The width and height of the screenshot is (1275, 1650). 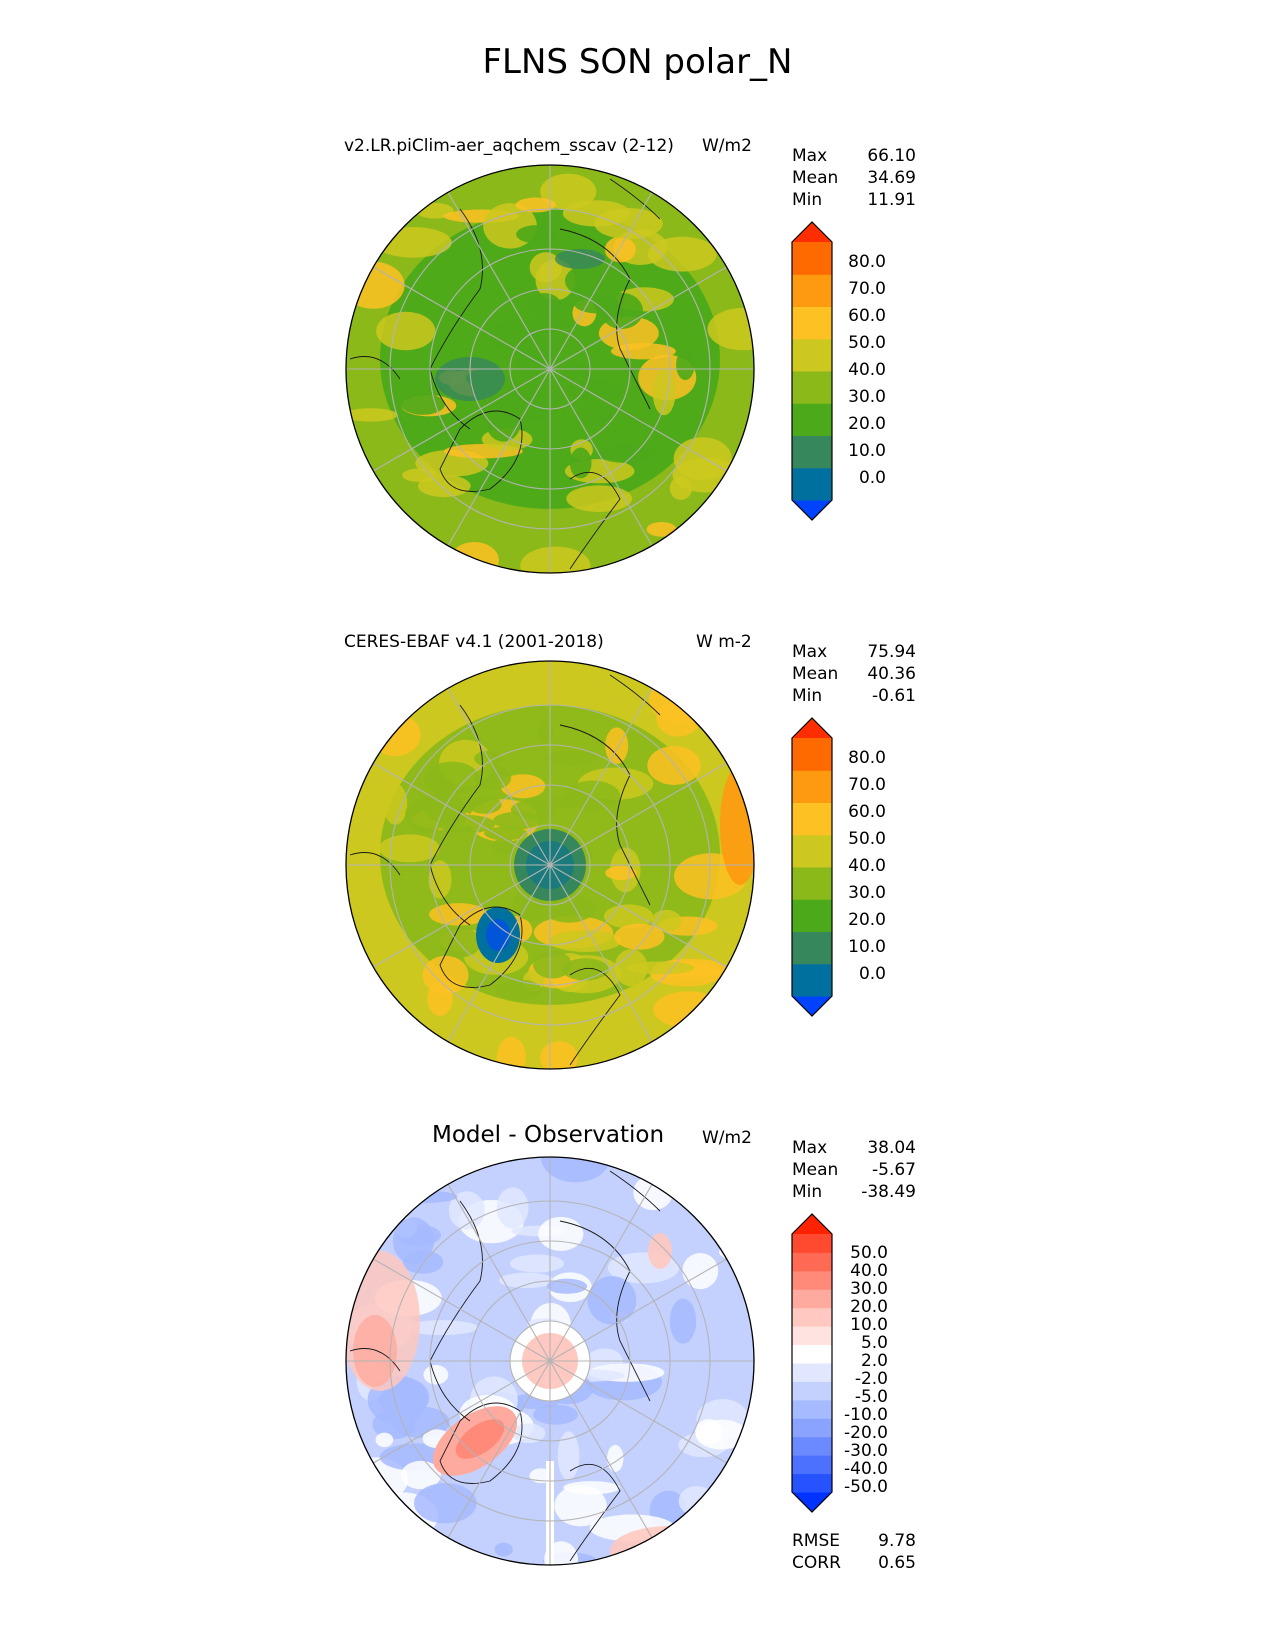 I want to click on colorbar-tick-label: 5.0, so click(x=874, y=1343).